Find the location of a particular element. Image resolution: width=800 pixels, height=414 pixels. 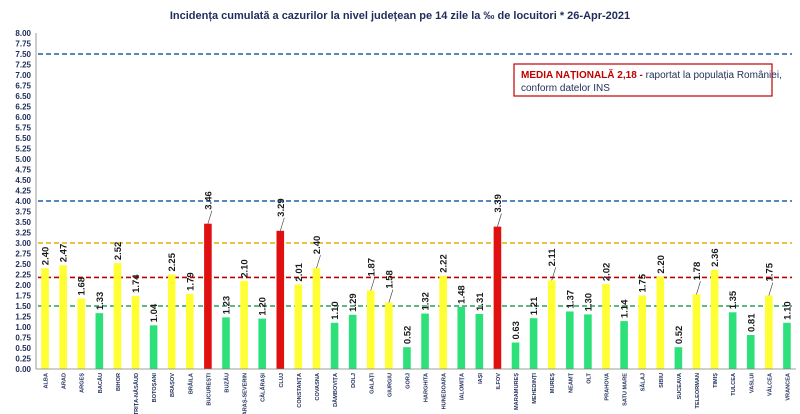

data-label: 1.29 is located at coordinates (353, 302).